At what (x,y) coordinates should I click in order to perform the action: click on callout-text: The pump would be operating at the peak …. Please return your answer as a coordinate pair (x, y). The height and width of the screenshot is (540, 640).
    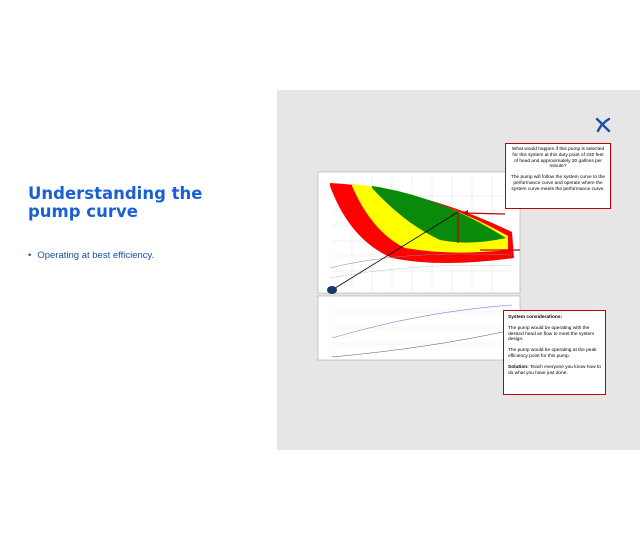
    Looking at the image, I should click on (552, 353).